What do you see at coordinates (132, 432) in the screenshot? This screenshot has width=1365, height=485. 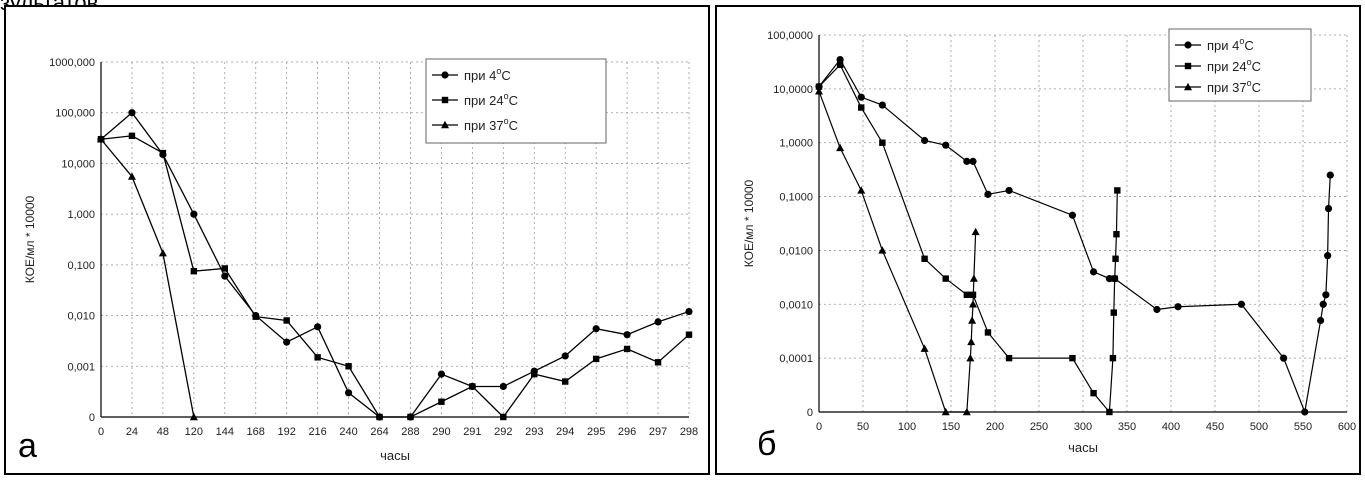 I see `x-tick-label: 24` at bounding box center [132, 432].